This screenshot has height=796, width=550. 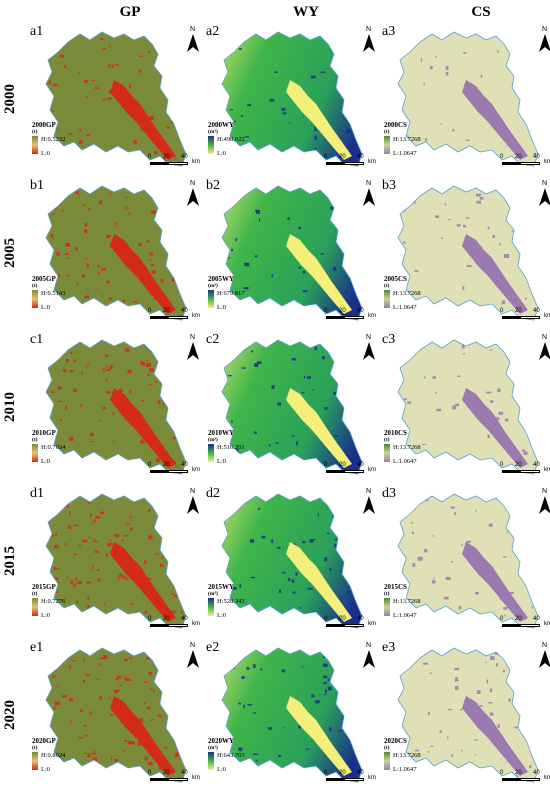 What do you see at coordinates (213, 31) in the screenshot?
I see `panel-label: a2` at bounding box center [213, 31].